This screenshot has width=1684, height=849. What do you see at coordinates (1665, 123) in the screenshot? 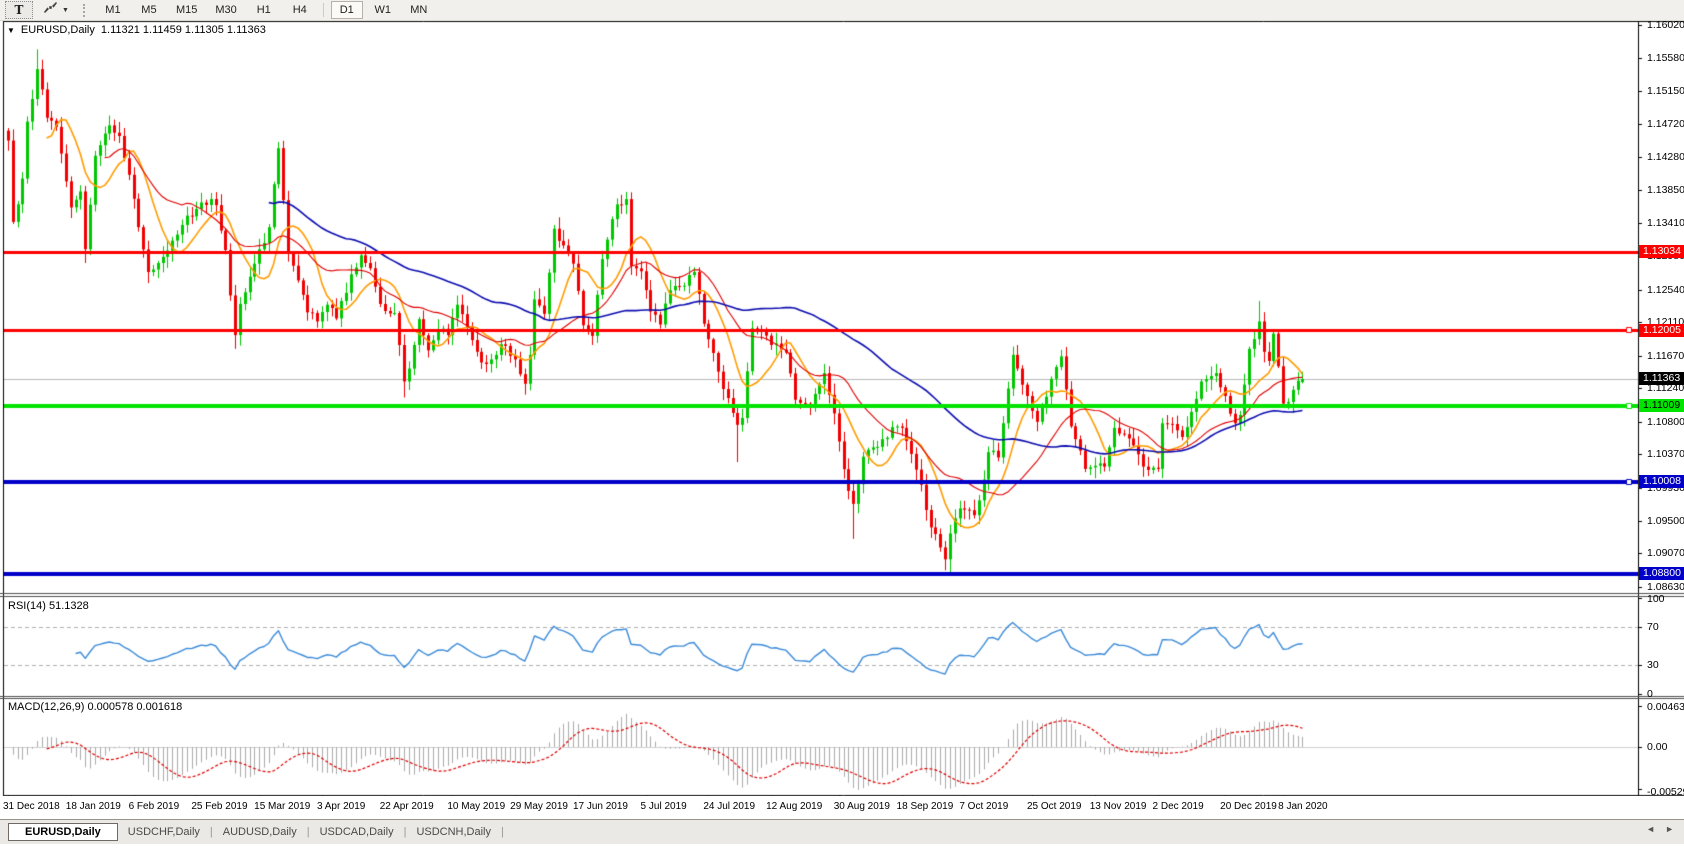
I see `price-axis-tick: 1.14720` at bounding box center [1665, 123].